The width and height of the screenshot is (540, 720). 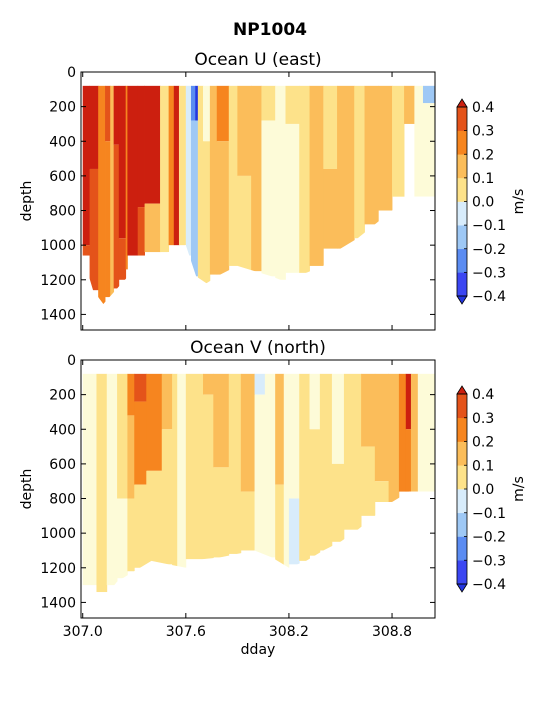 I want to click on y-tick-label: 1400, so click(x=58, y=603).